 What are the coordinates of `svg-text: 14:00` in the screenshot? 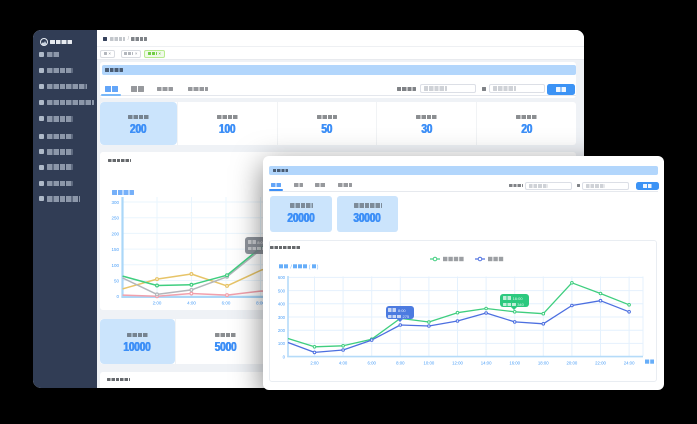 It's located at (486, 363).